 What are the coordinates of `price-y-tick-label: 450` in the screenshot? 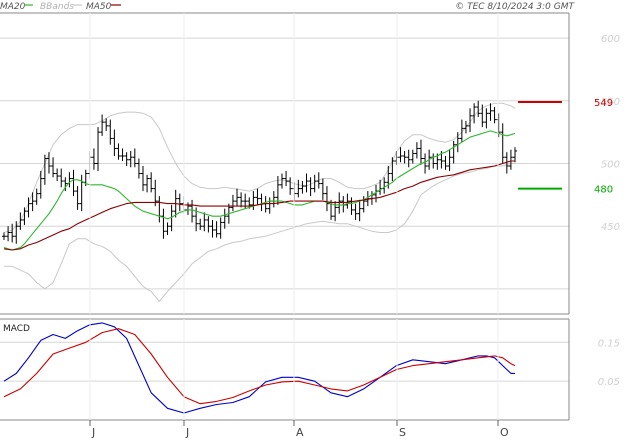 It's located at (610, 227).